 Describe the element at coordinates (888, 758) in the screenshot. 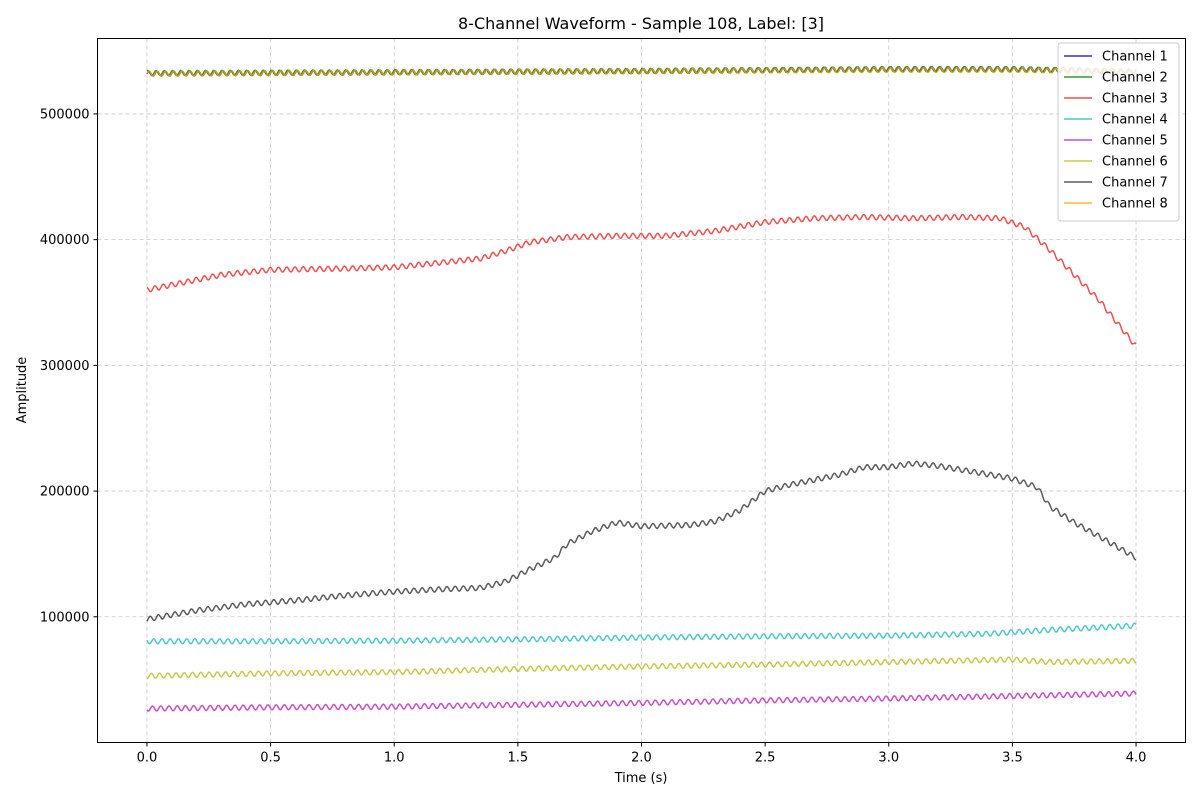

I see `x-tick-label: 3.0` at that location.